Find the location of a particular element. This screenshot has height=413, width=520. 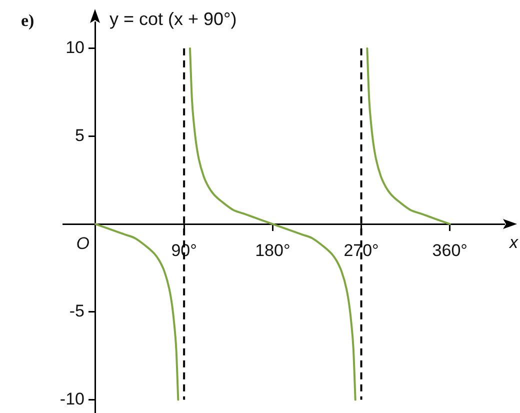

x-tick-label: 270° is located at coordinates (361, 250).